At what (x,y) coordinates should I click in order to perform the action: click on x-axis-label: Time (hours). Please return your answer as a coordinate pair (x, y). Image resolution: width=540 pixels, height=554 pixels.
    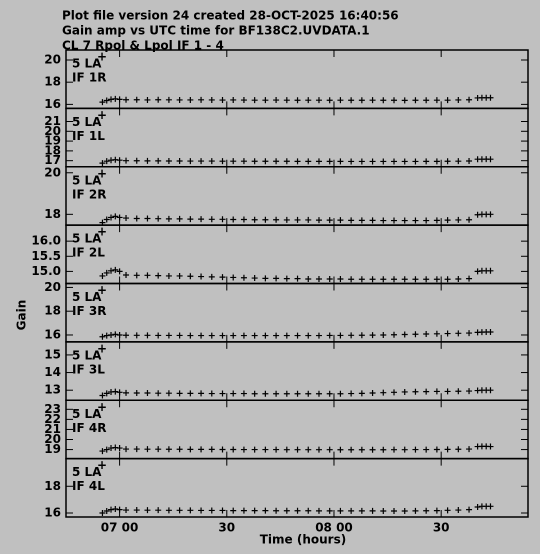
    Looking at the image, I should click on (303, 540).